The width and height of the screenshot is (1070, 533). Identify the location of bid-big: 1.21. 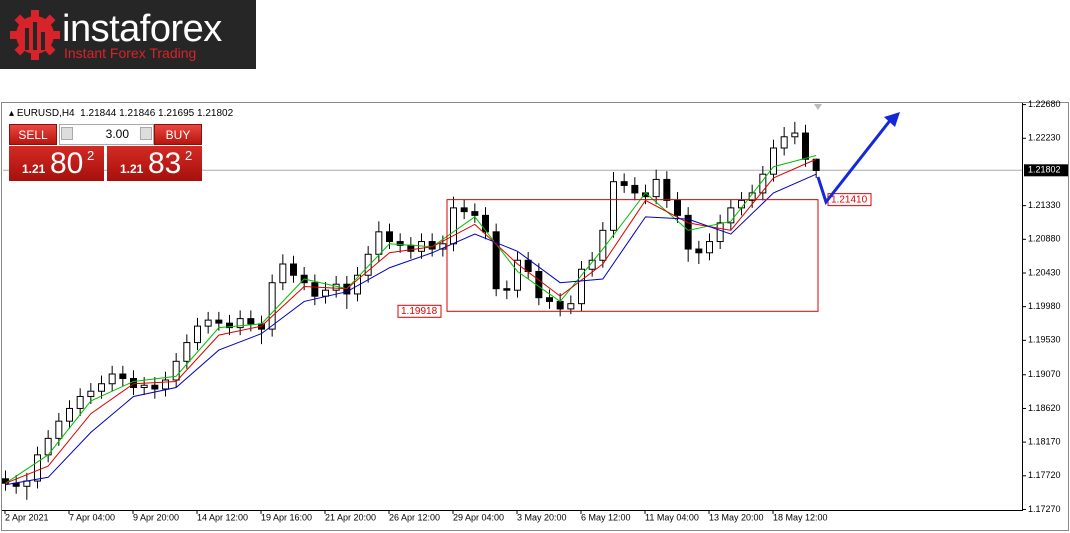
(34, 169).